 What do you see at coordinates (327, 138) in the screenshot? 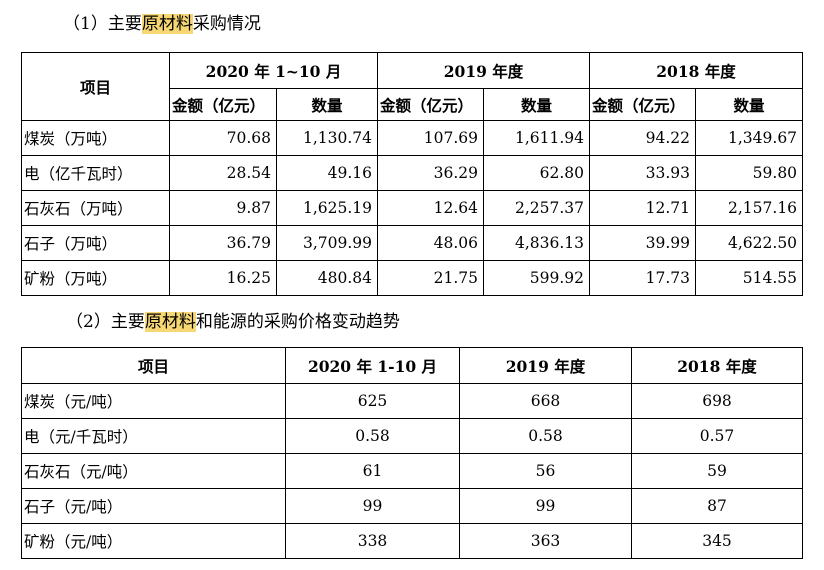
I see `cell: 1,130.74` at bounding box center [327, 138].